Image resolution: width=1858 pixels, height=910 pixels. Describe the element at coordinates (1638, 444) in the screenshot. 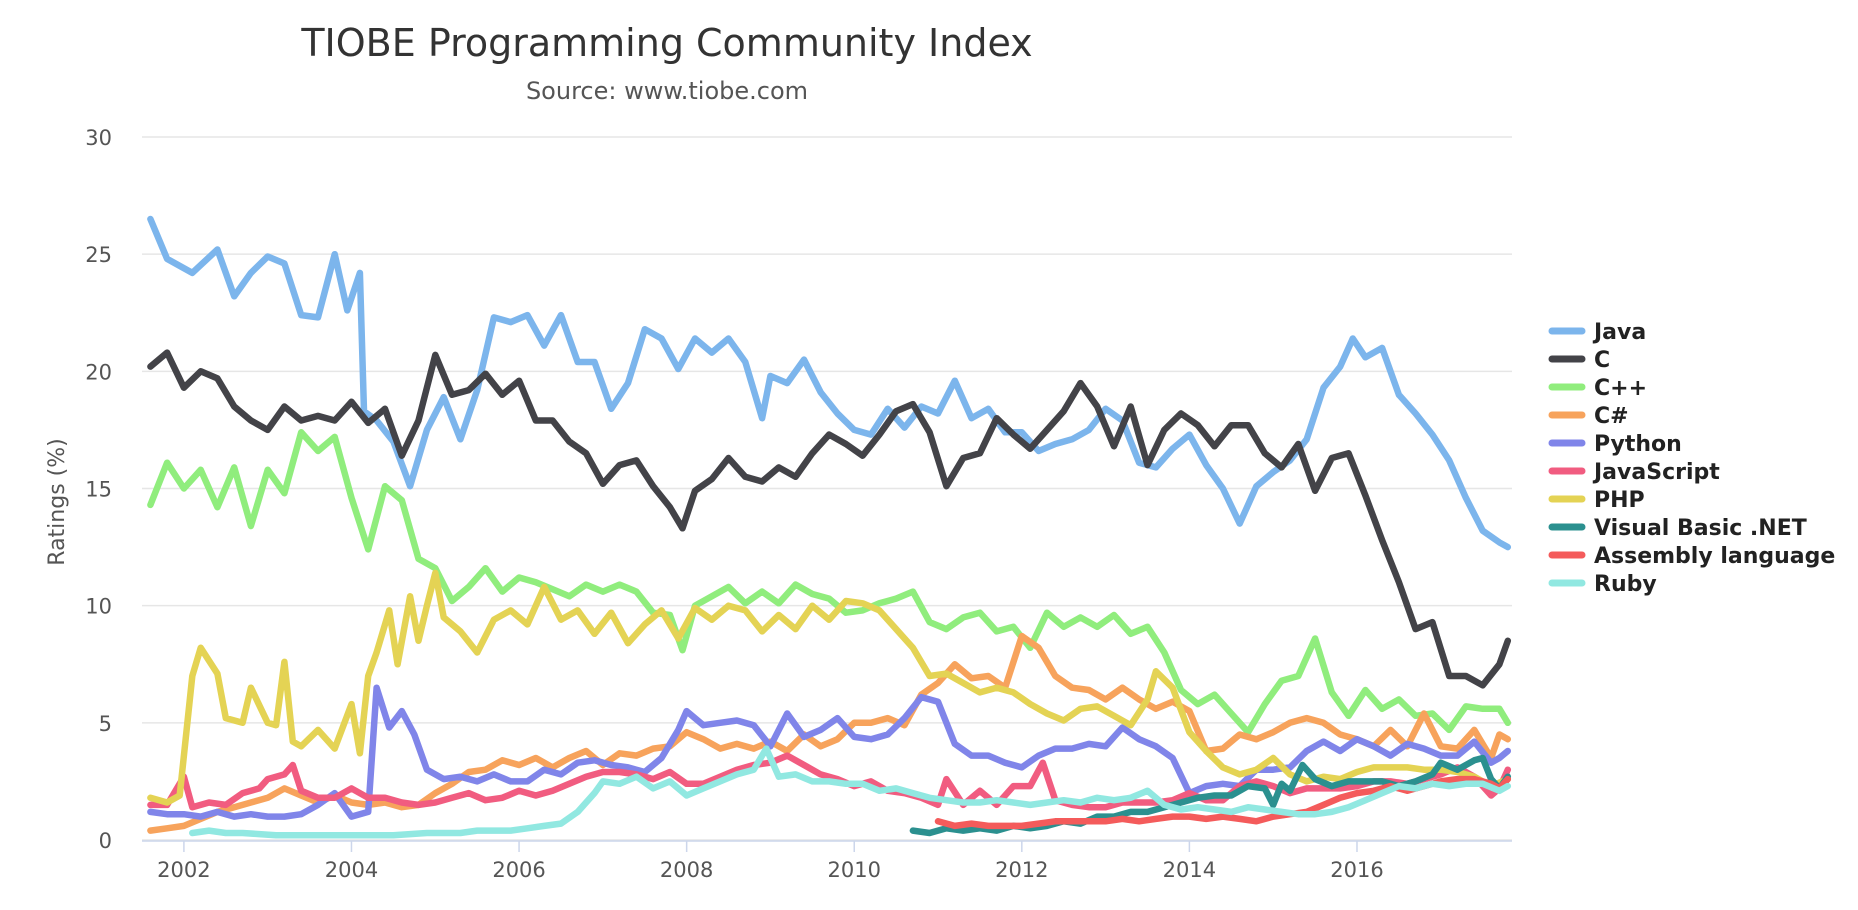

I see `legend-label: Python` at that location.